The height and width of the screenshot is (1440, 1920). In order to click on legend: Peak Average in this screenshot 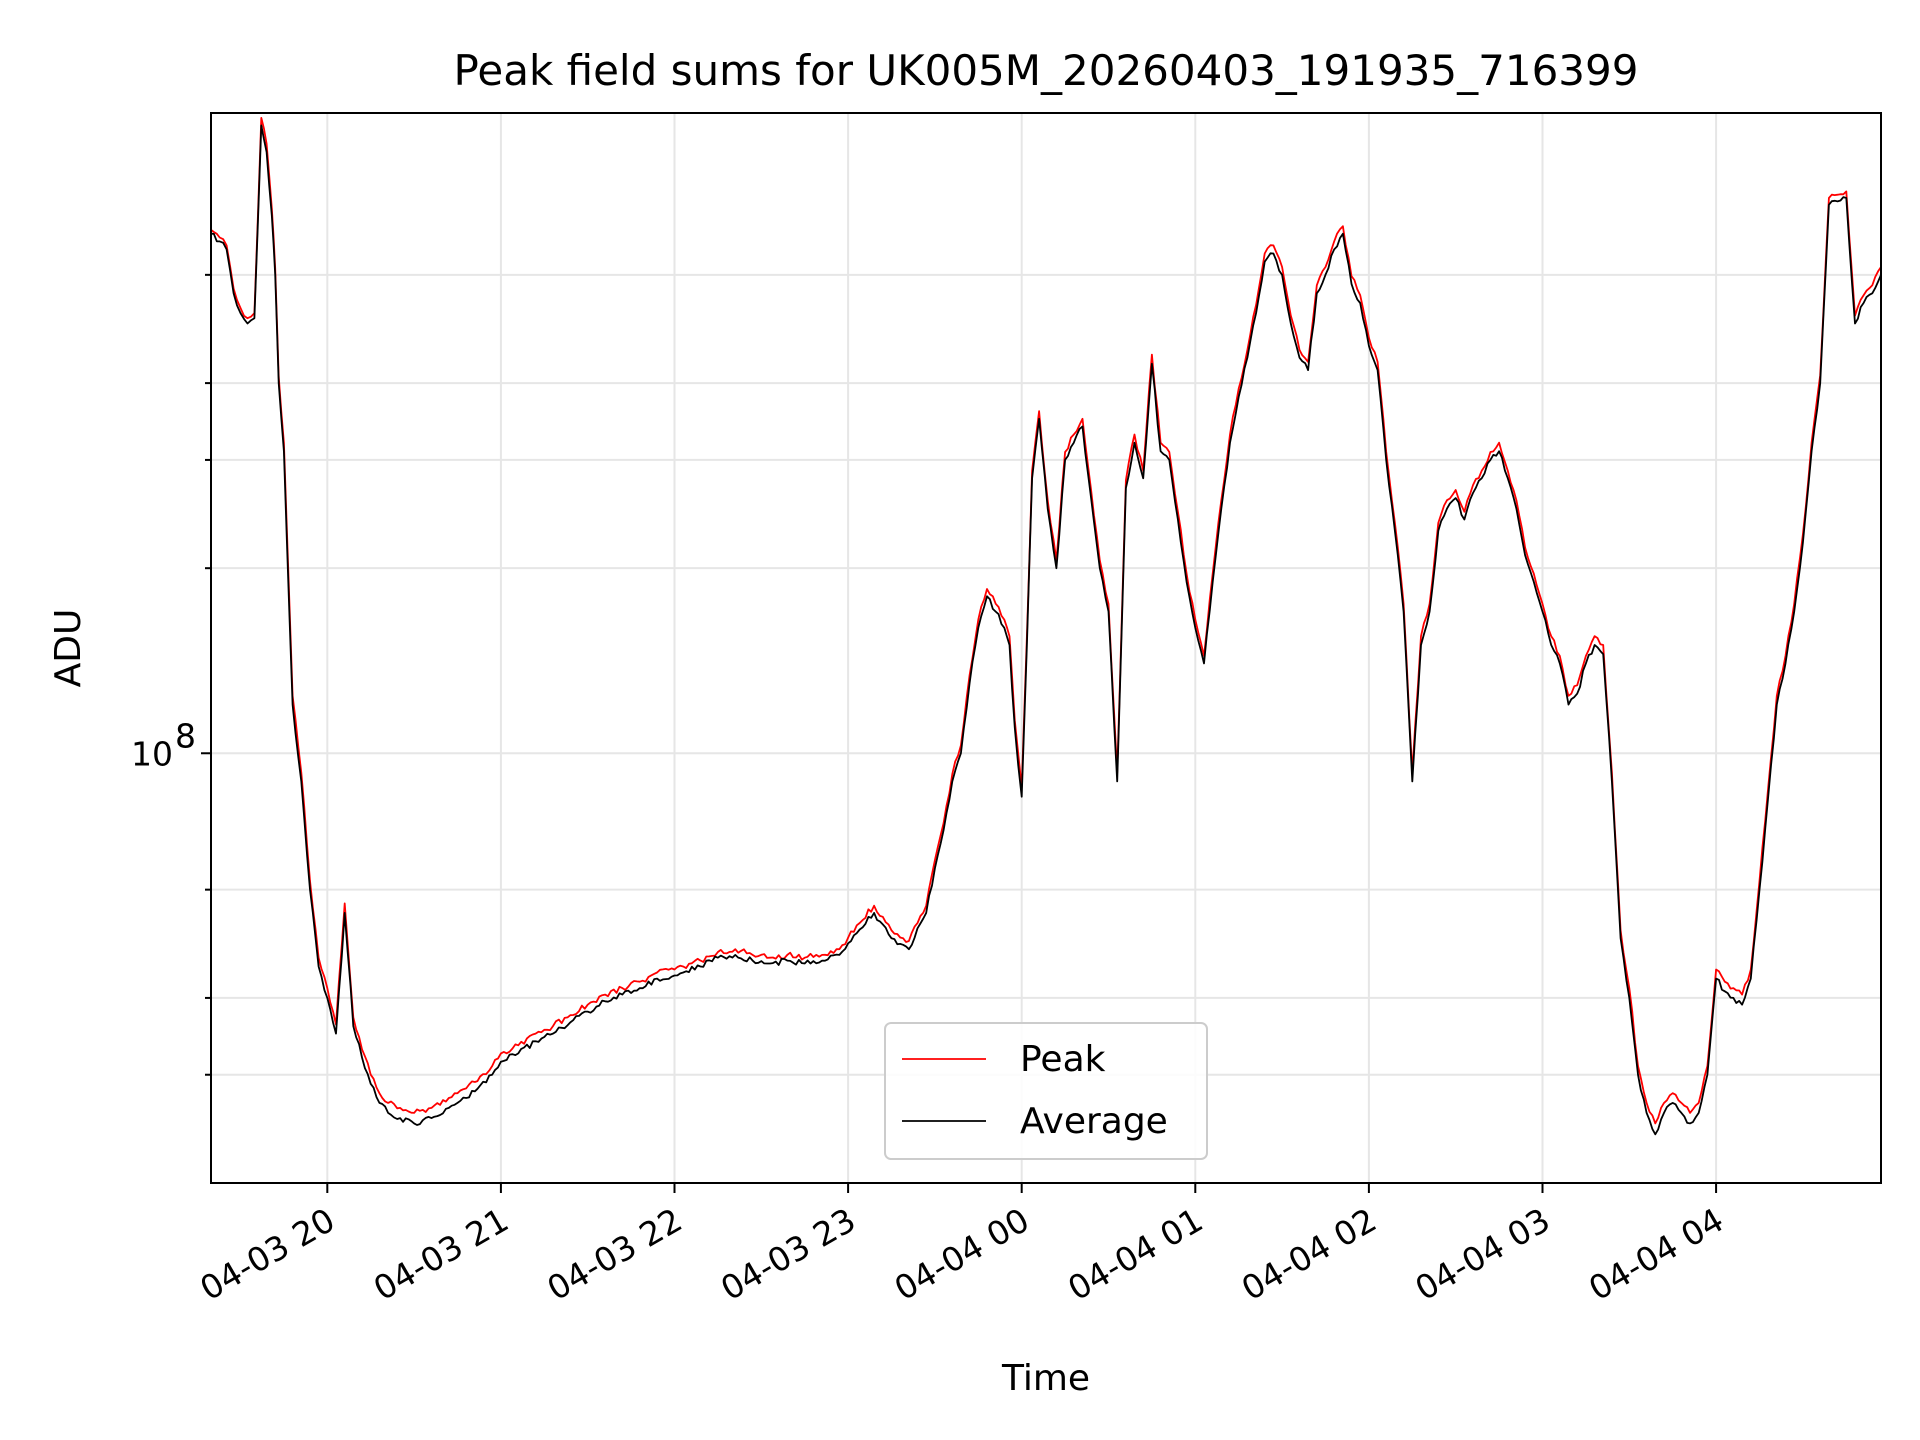, I will do `click(1046, 1091)`.